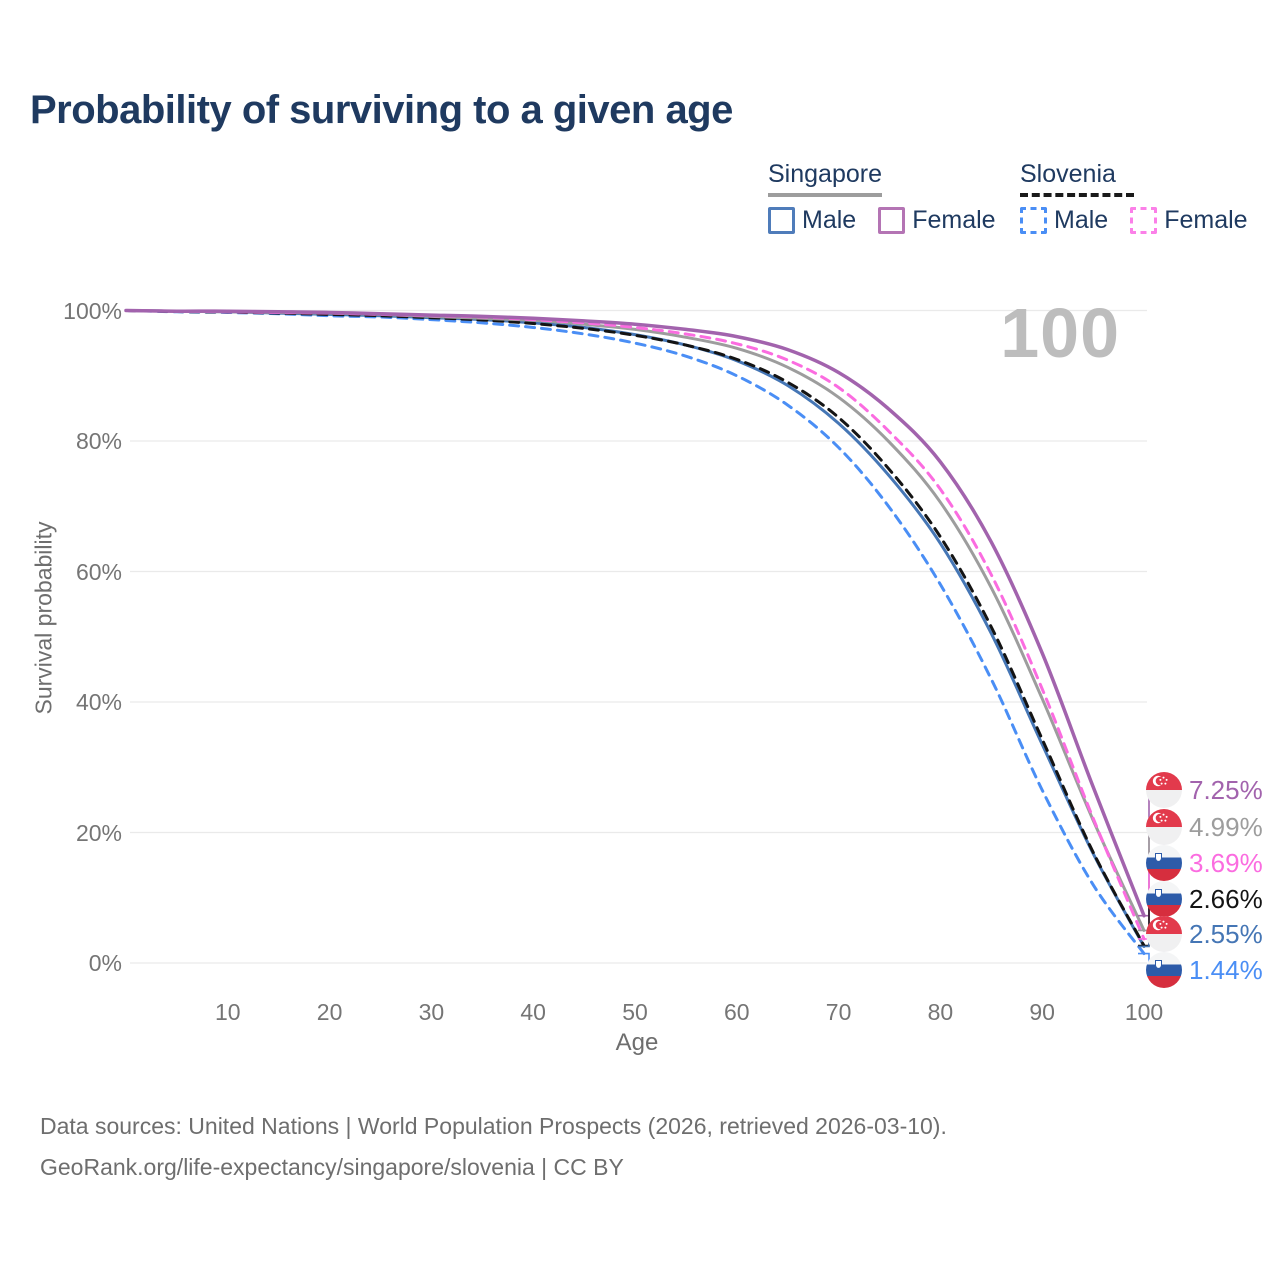 Image resolution: width=1280 pixels, height=1280 pixels. I want to click on end-label-value: 4.99%, so click(1226, 826).